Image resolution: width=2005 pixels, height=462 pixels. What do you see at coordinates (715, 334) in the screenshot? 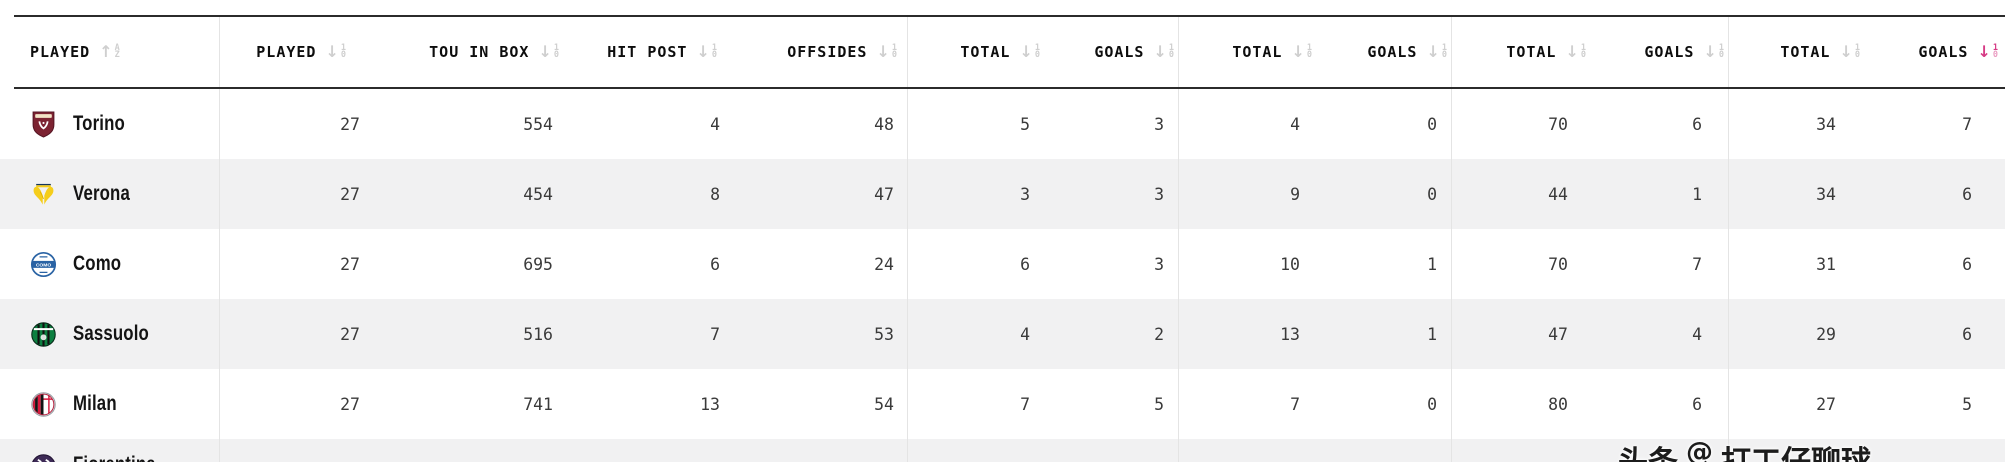
I see `cell-hit-post: 7` at bounding box center [715, 334].